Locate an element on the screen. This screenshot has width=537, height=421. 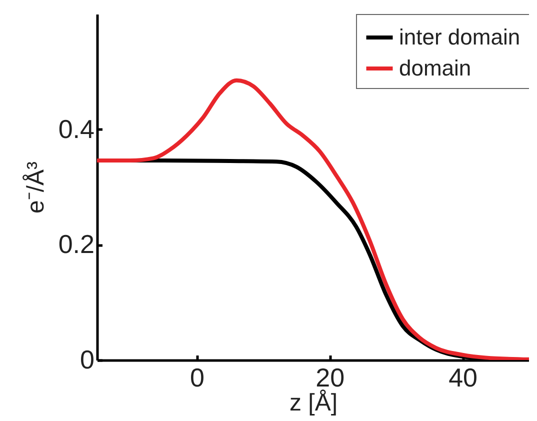
y-axis-title: e⁻/Å³ is located at coordinates (36, 187).